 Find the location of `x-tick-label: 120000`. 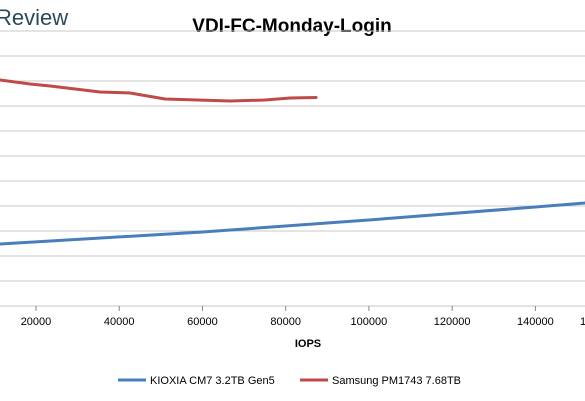

x-tick-label: 120000 is located at coordinates (452, 322).